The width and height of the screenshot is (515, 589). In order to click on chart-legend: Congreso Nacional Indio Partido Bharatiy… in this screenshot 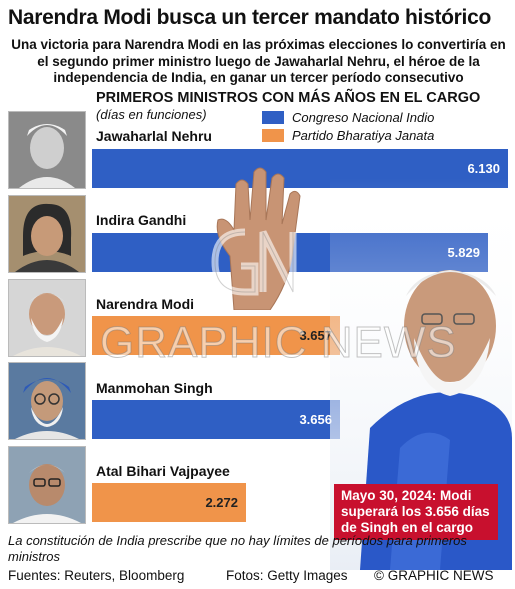, I will do `click(348, 126)`.